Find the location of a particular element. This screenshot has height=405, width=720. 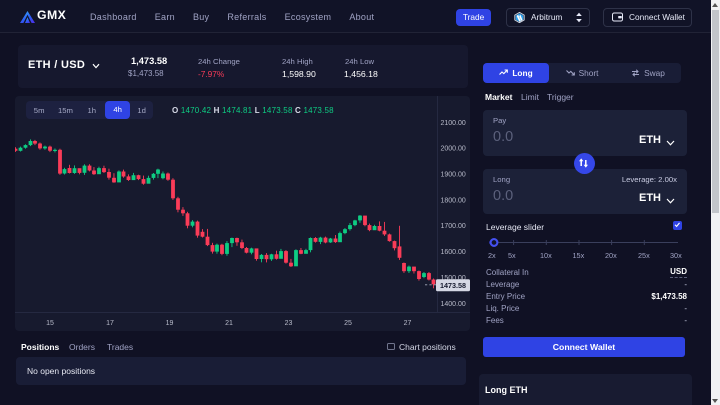

svg-text: 2000.00 is located at coordinates (453, 149).